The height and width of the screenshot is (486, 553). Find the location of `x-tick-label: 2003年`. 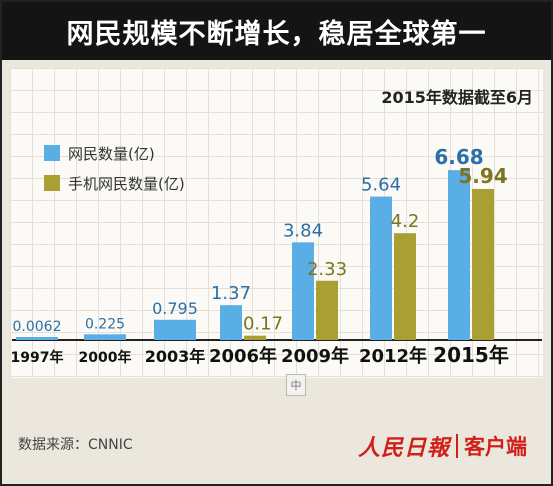

x-tick-label: 2003年 is located at coordinates (175, 356).